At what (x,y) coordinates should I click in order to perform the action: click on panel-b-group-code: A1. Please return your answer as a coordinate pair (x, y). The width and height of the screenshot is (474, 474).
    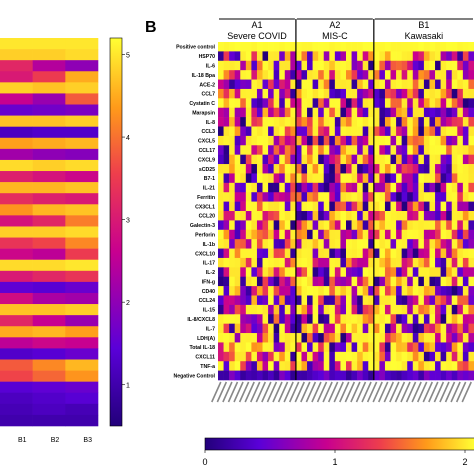
    Looking at the image, I should click on (256, 25).